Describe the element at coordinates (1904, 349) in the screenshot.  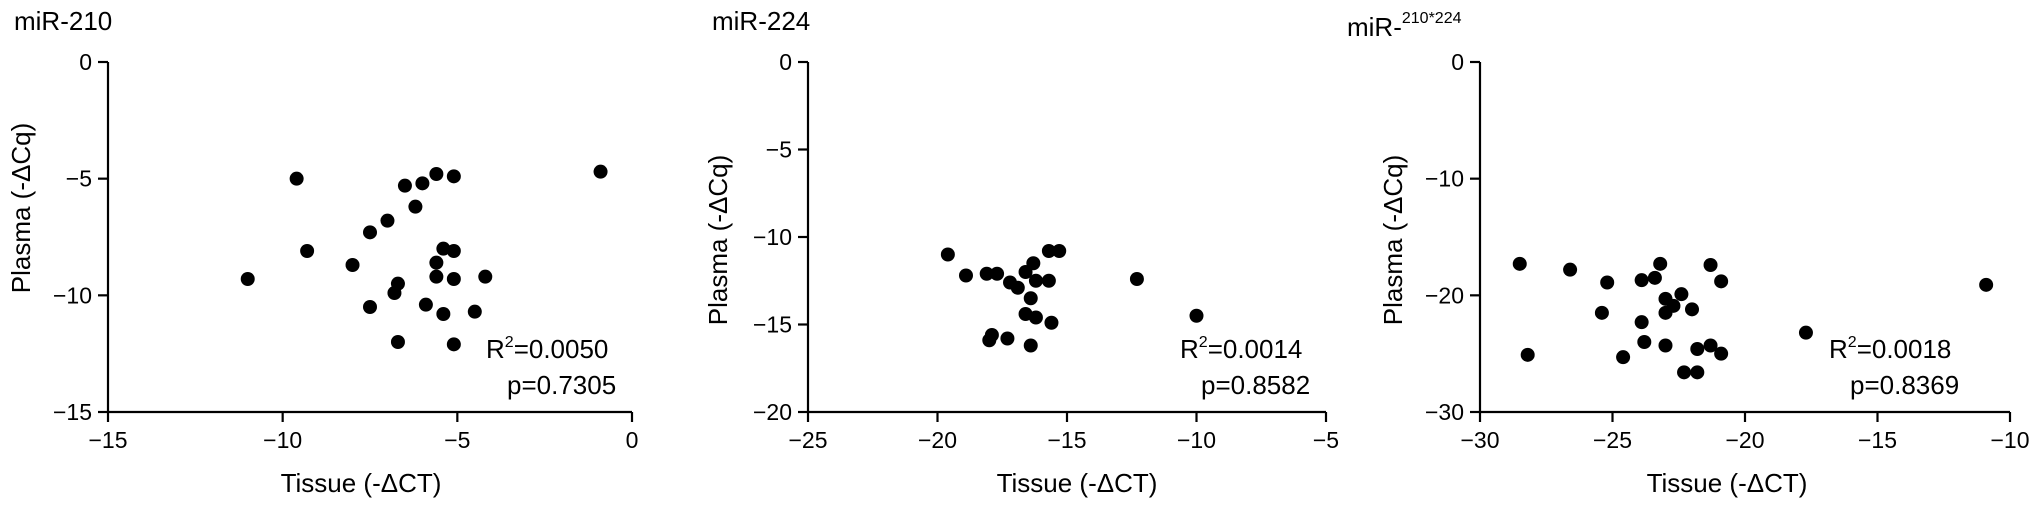
I see `r2-value: =0.0018` at that location.